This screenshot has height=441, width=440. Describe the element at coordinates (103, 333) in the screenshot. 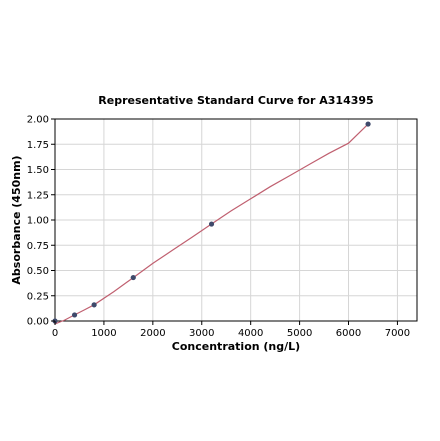

I see `x-tick-label: 1000` at that location.